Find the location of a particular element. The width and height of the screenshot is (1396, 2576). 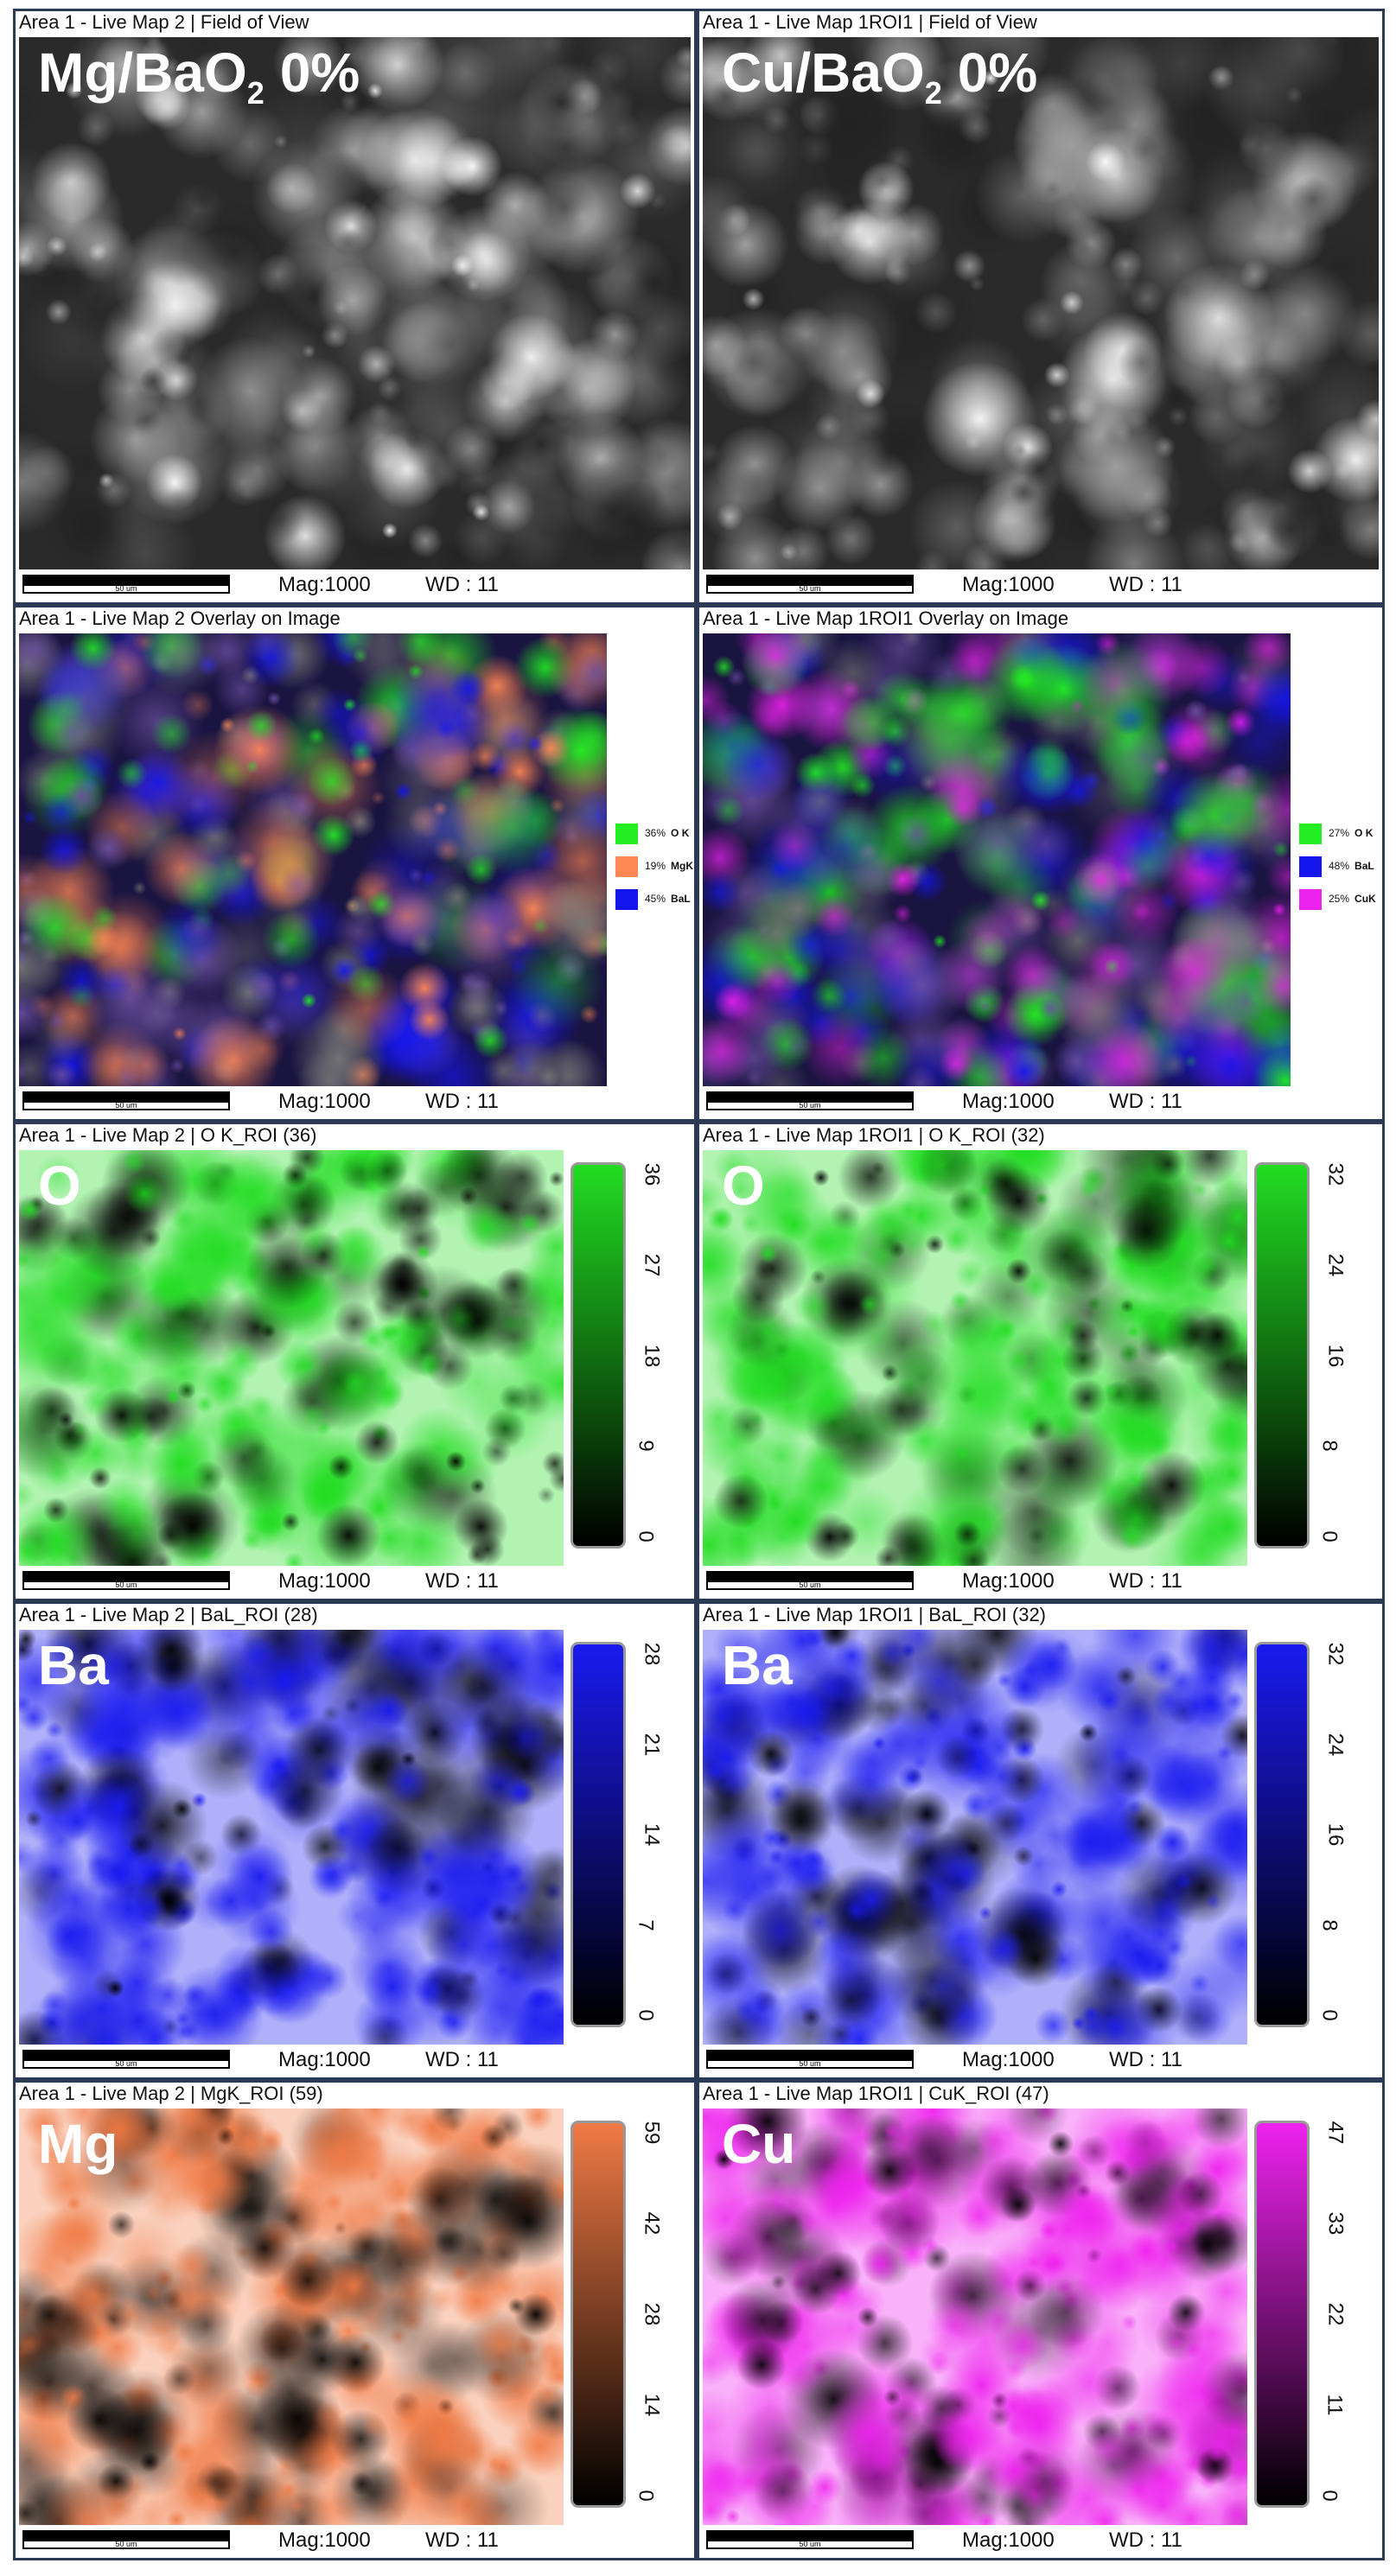

legend-item: 48% BaL is located at coordinates (1337, 867).